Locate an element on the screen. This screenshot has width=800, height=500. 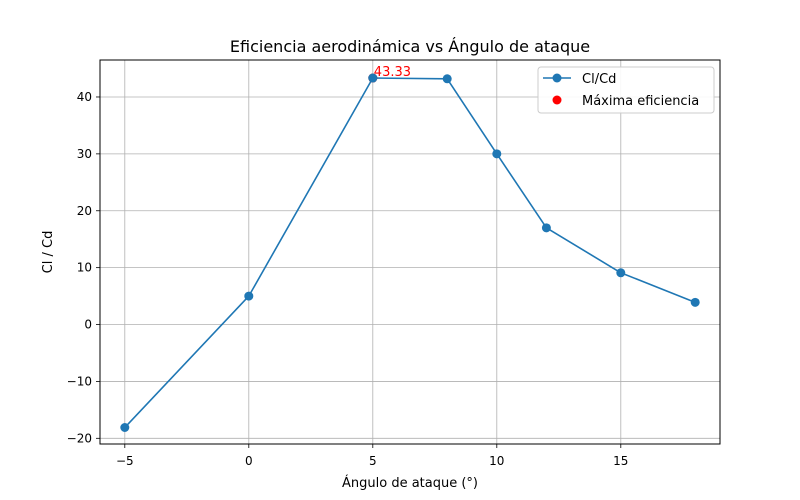
x-axis-title: Ángulo de ataque (°) is located at coordinates (410, 483).